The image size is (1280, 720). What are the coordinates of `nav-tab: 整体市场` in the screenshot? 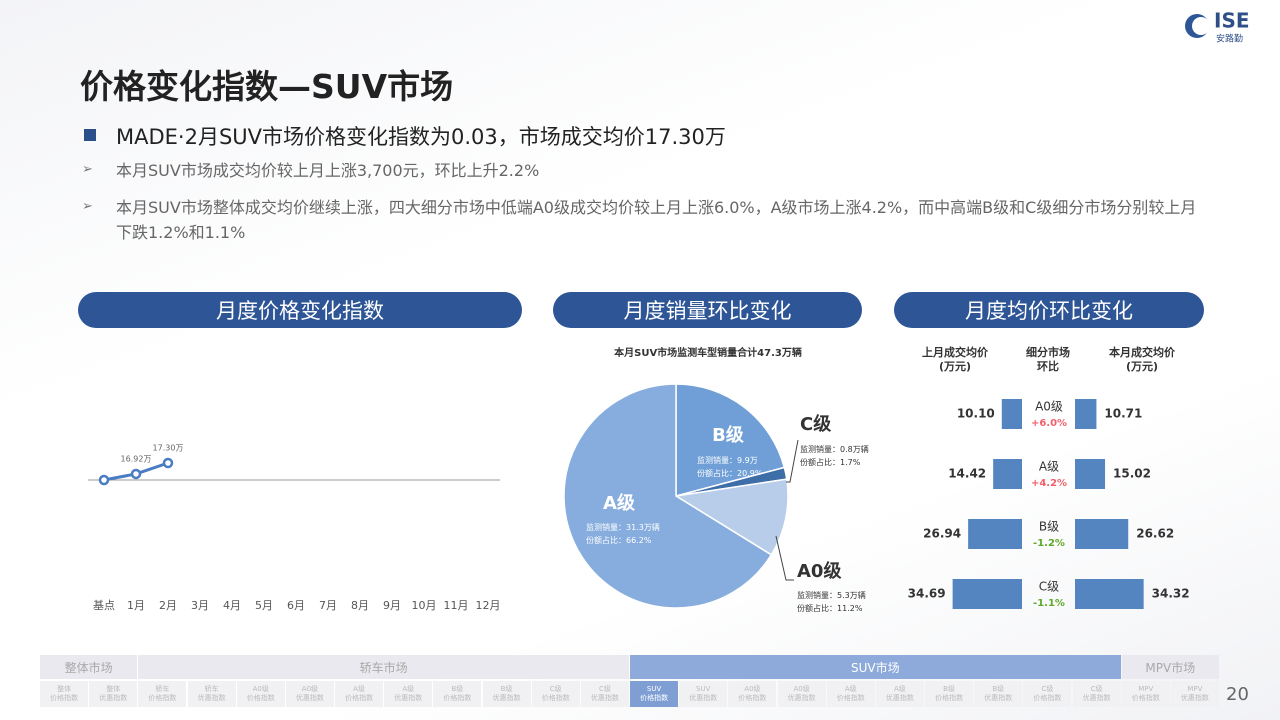 It's located at (89, 667).